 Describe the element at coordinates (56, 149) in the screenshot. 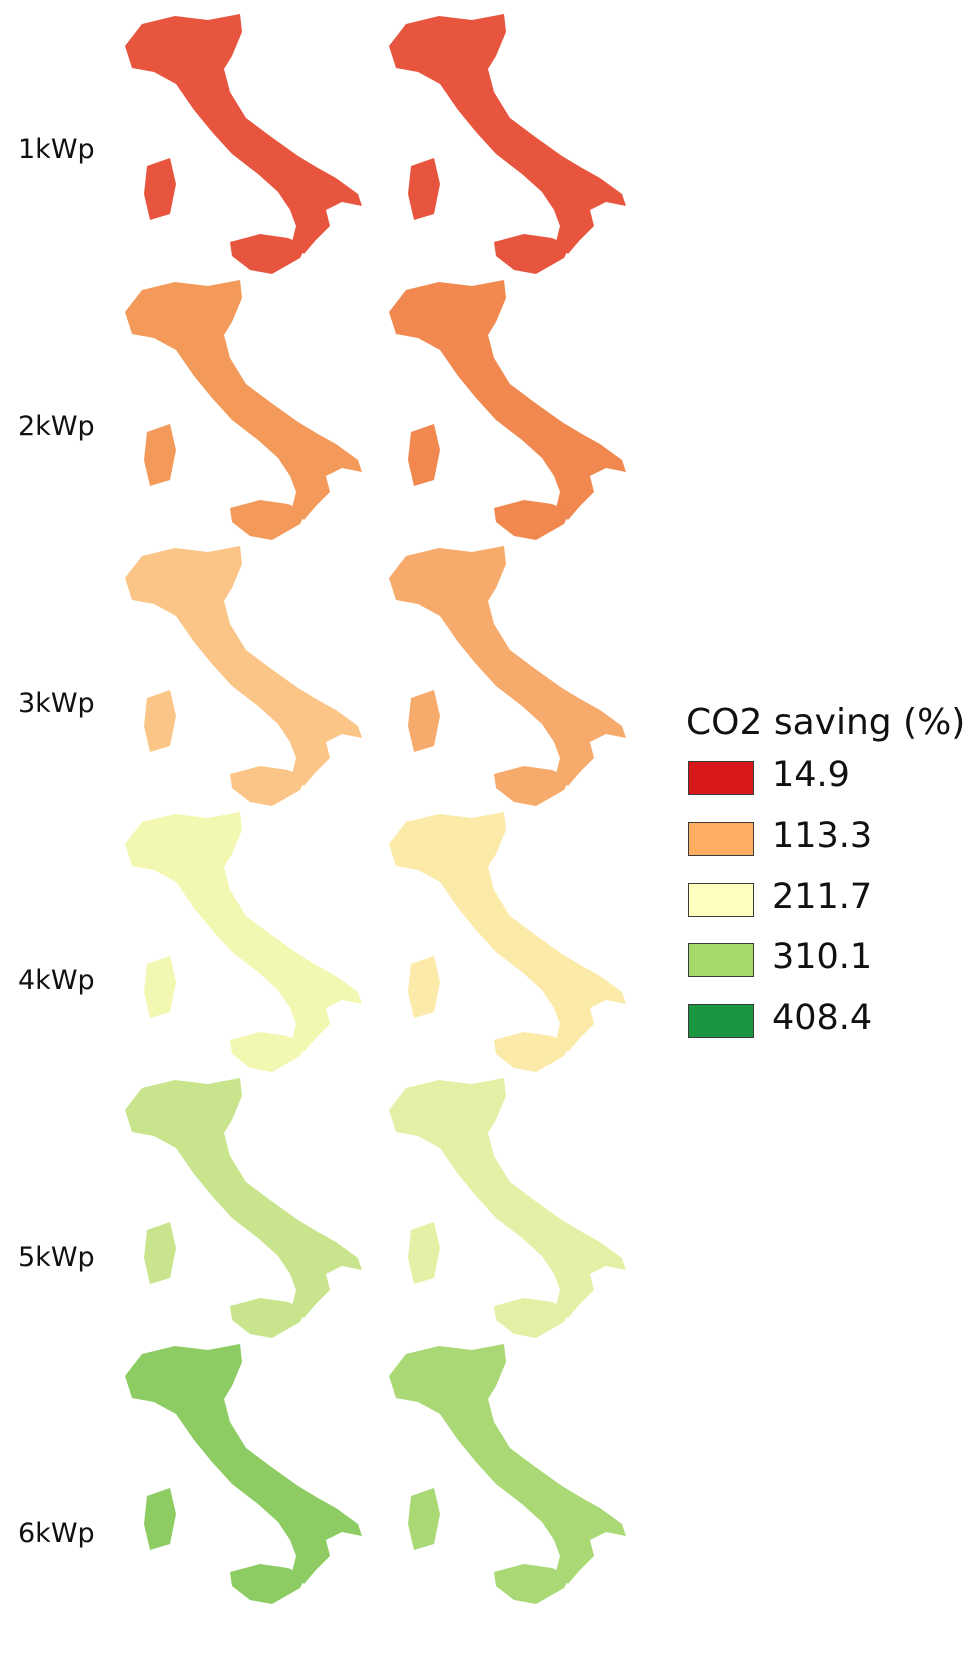

I see `row-label-1kwp: 1kWp` at that location.